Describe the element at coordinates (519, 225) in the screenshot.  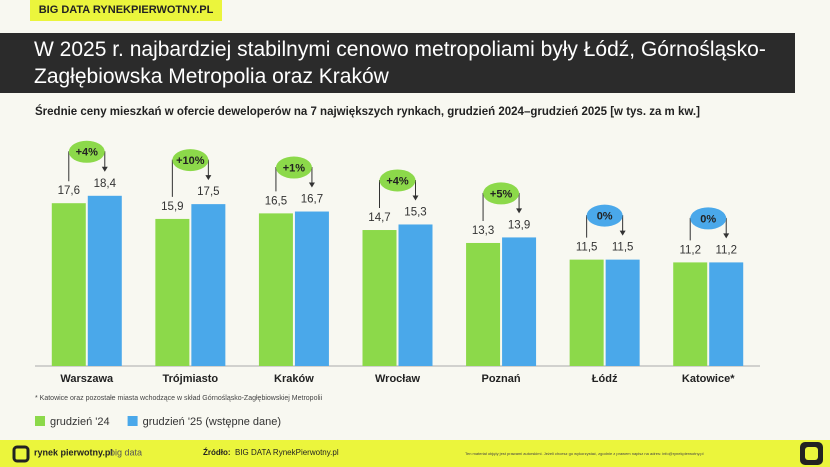
I see `value-label: 13,9` at that location.